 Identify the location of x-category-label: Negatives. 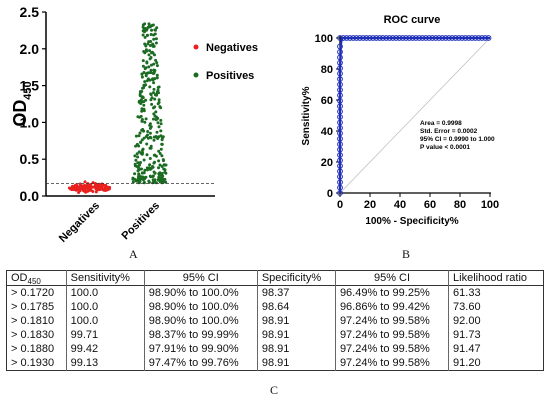
(79, 222).